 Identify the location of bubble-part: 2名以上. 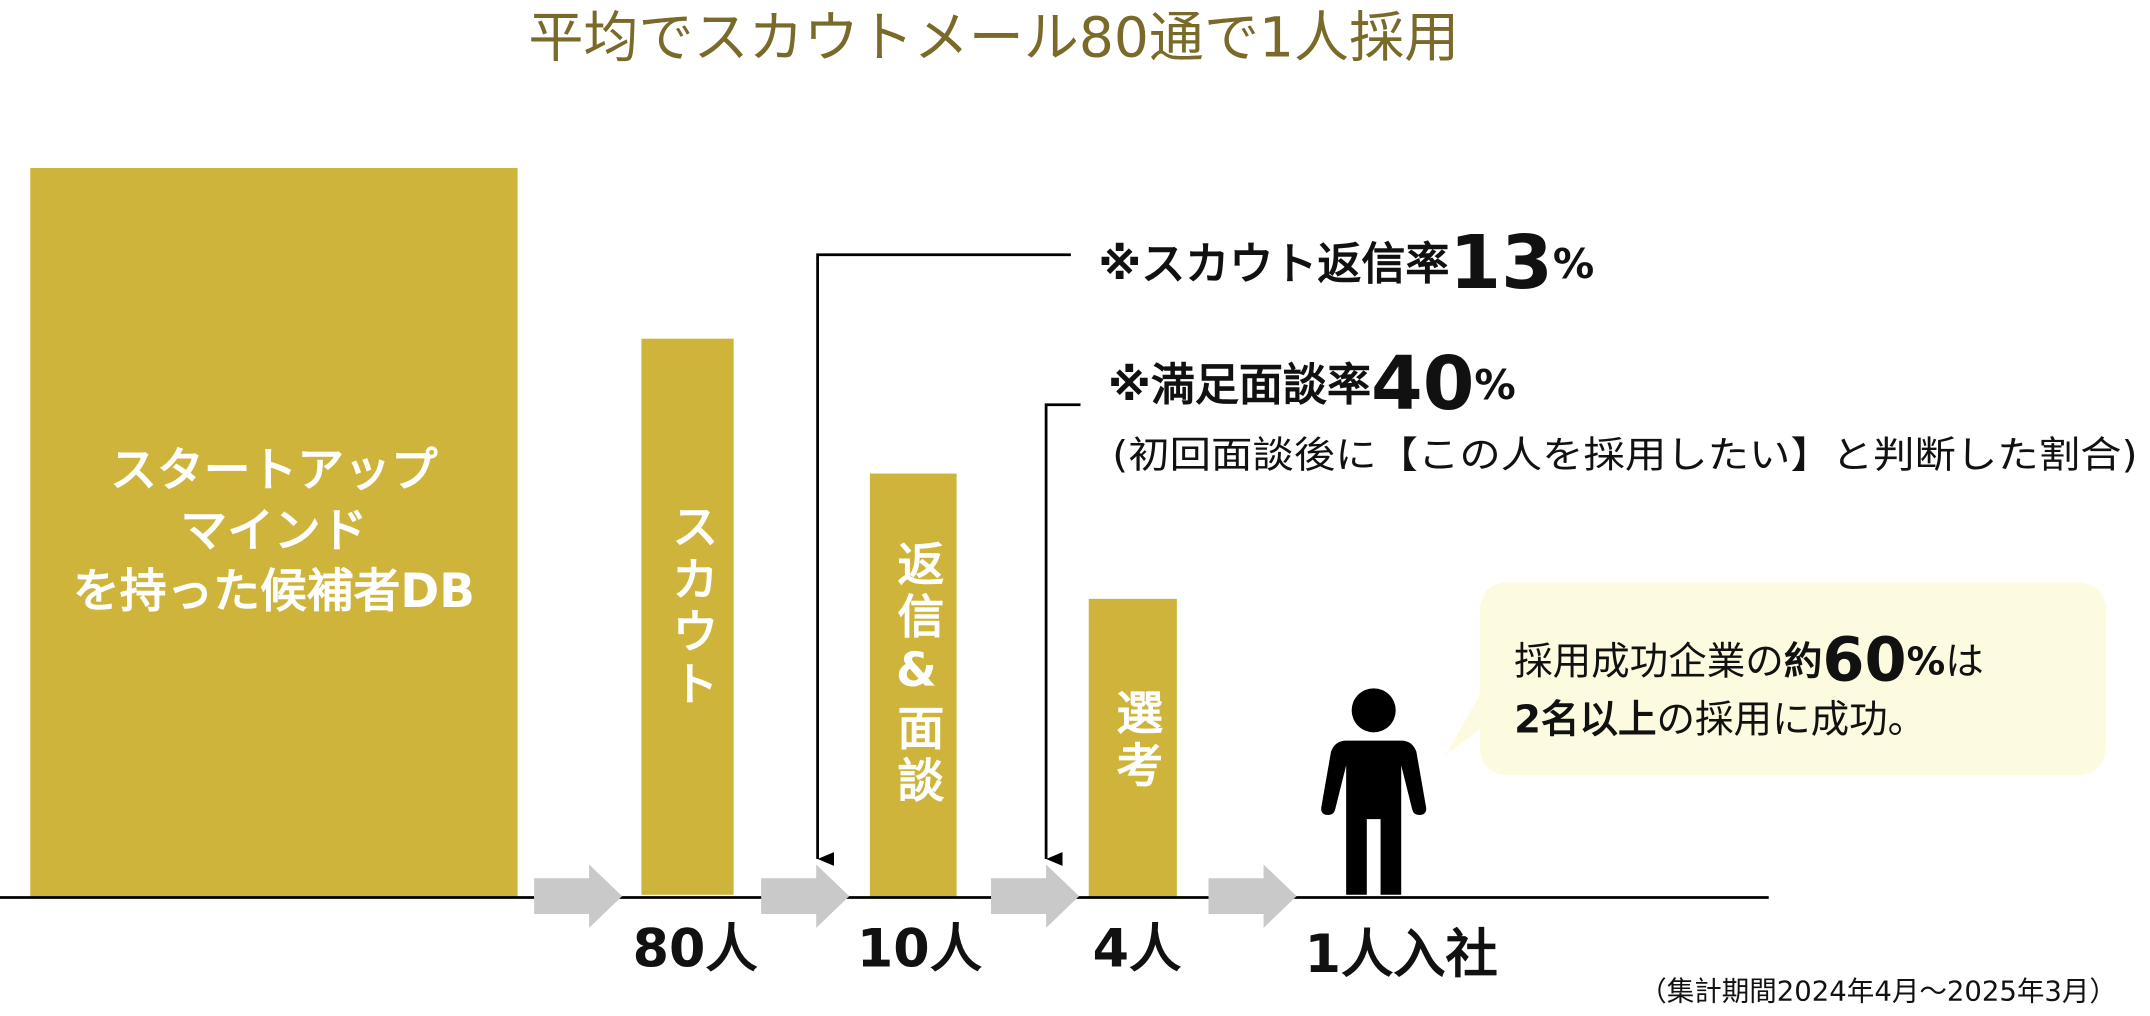
(1585, 719).